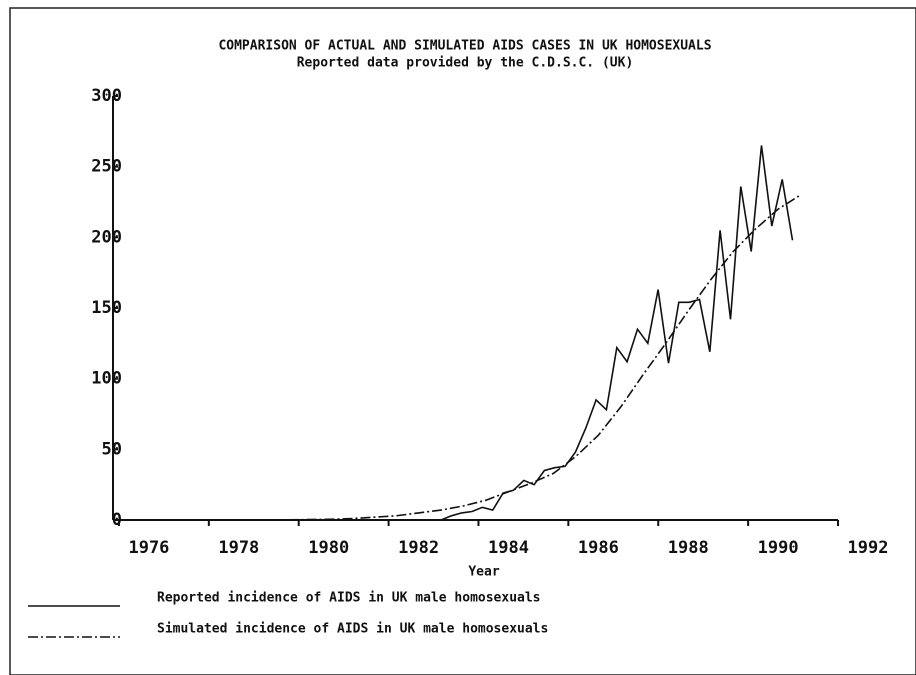  Describe the element at coordinates (688, 548) in the screenshot. I see `x-tick-label: 1988` at that location.